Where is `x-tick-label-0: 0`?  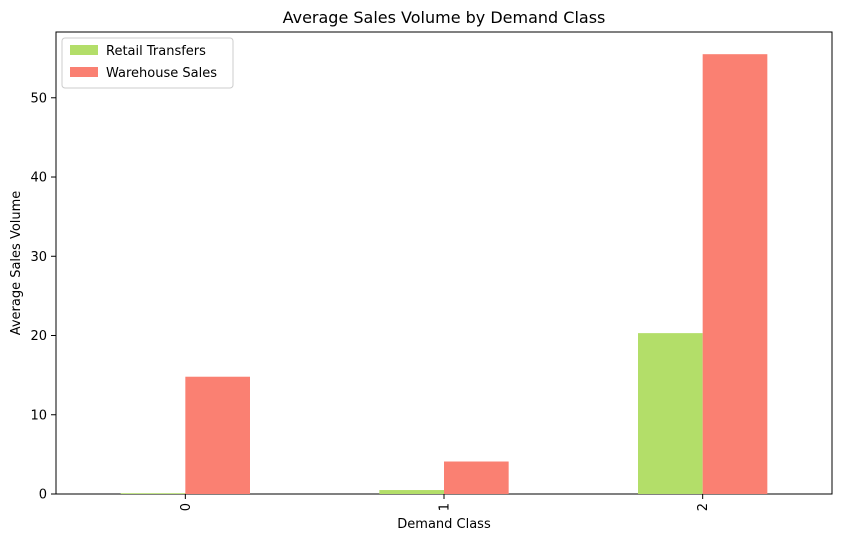 x-tick-label-0: 0 is located at coordinates (186, 507).